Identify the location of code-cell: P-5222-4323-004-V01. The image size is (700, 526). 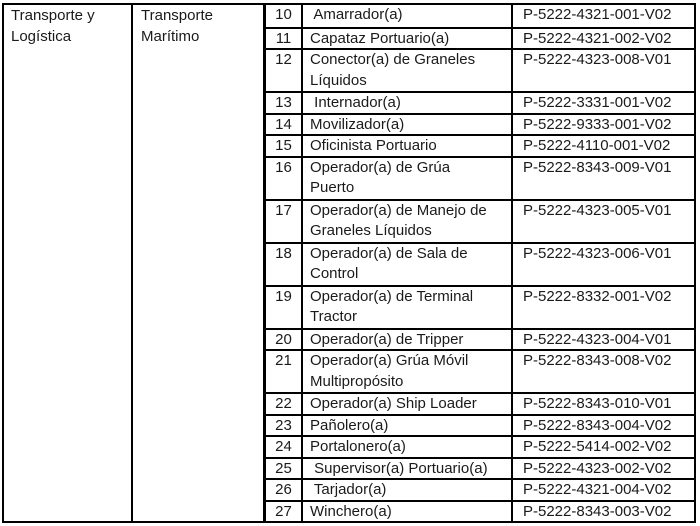
(597, 339).